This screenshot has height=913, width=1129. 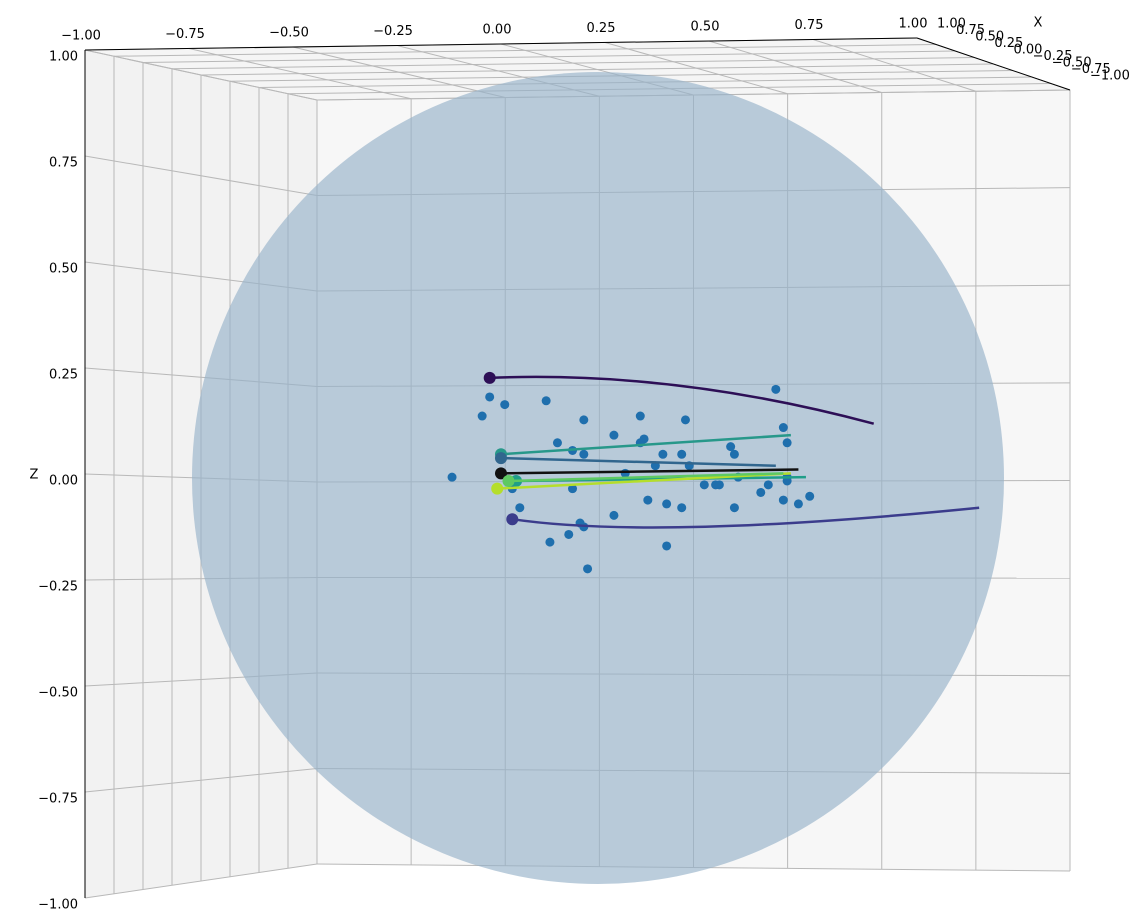 I want to click on y-tick-label: 0.75, so click(x=809, y=25).